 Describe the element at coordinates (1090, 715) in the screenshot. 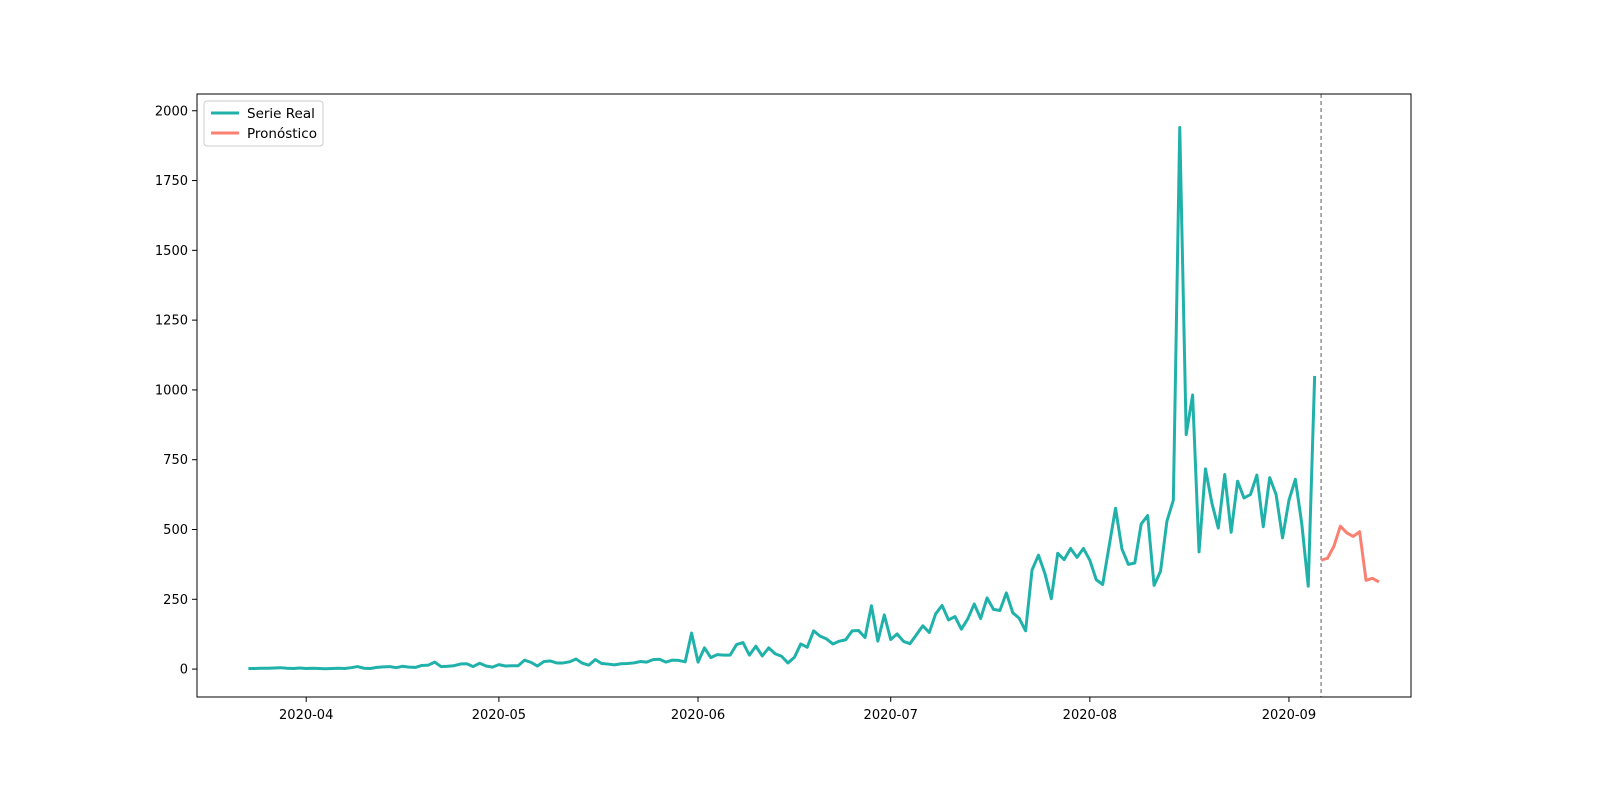

I see `x-tick-label: 2020-08` at that location.